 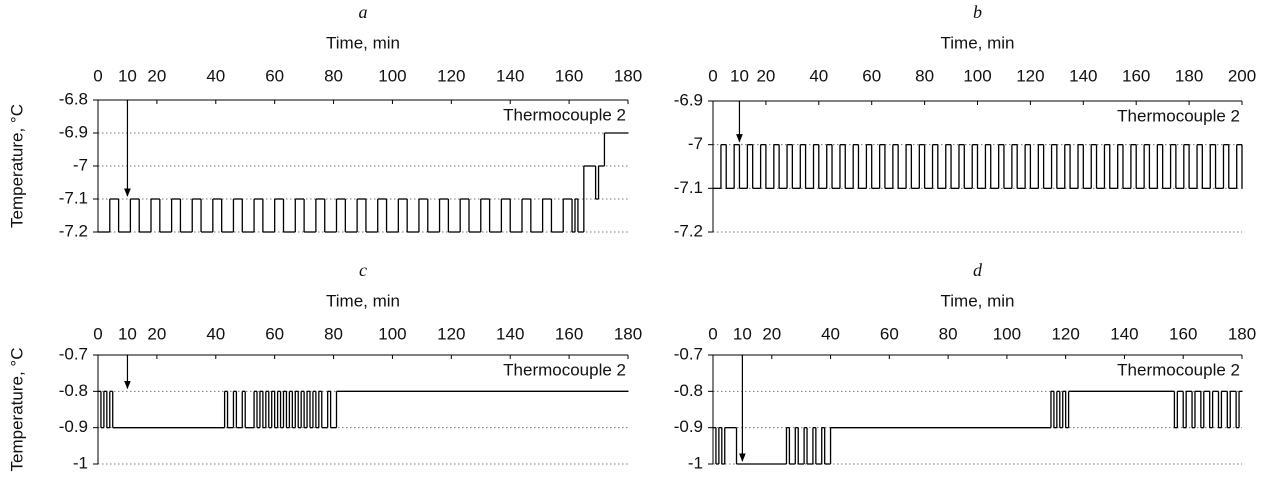 What do you see at coordinates (363, 12) in the screenshot?
I see `panel-title: a` at bounding box center [363, 12].